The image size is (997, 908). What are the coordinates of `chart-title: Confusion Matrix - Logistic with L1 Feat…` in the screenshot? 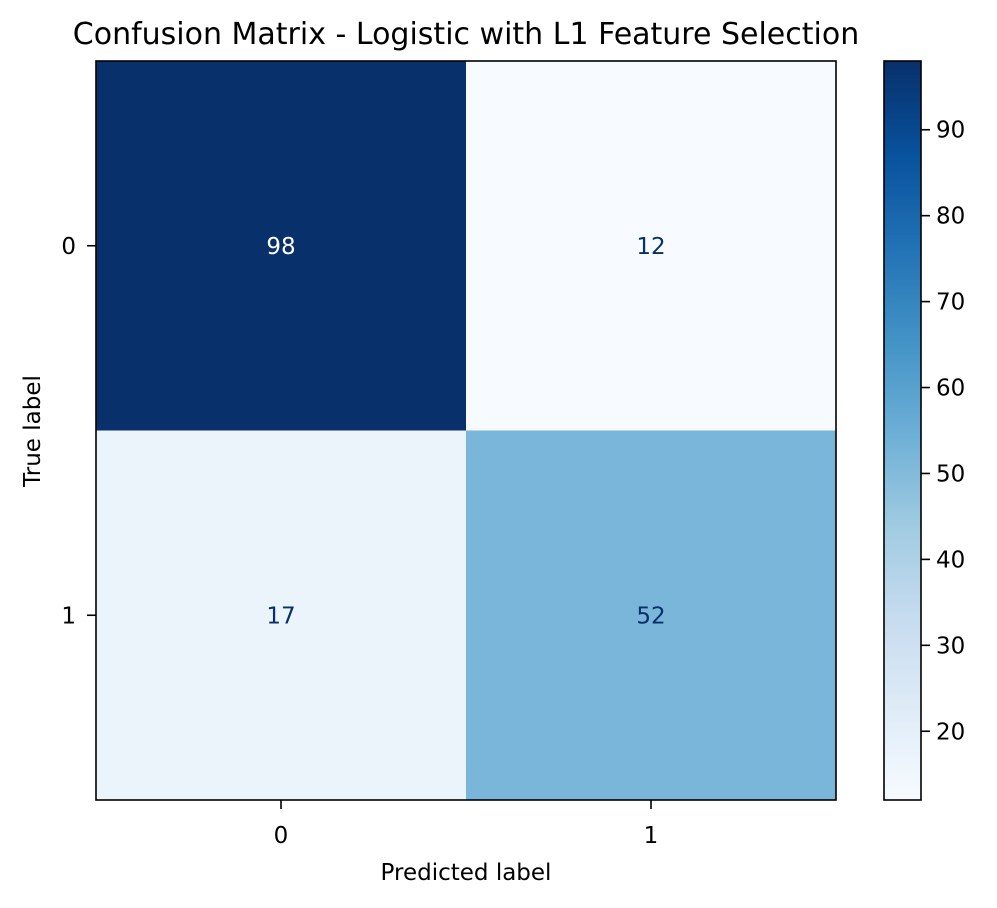 It's located at (466, 34).